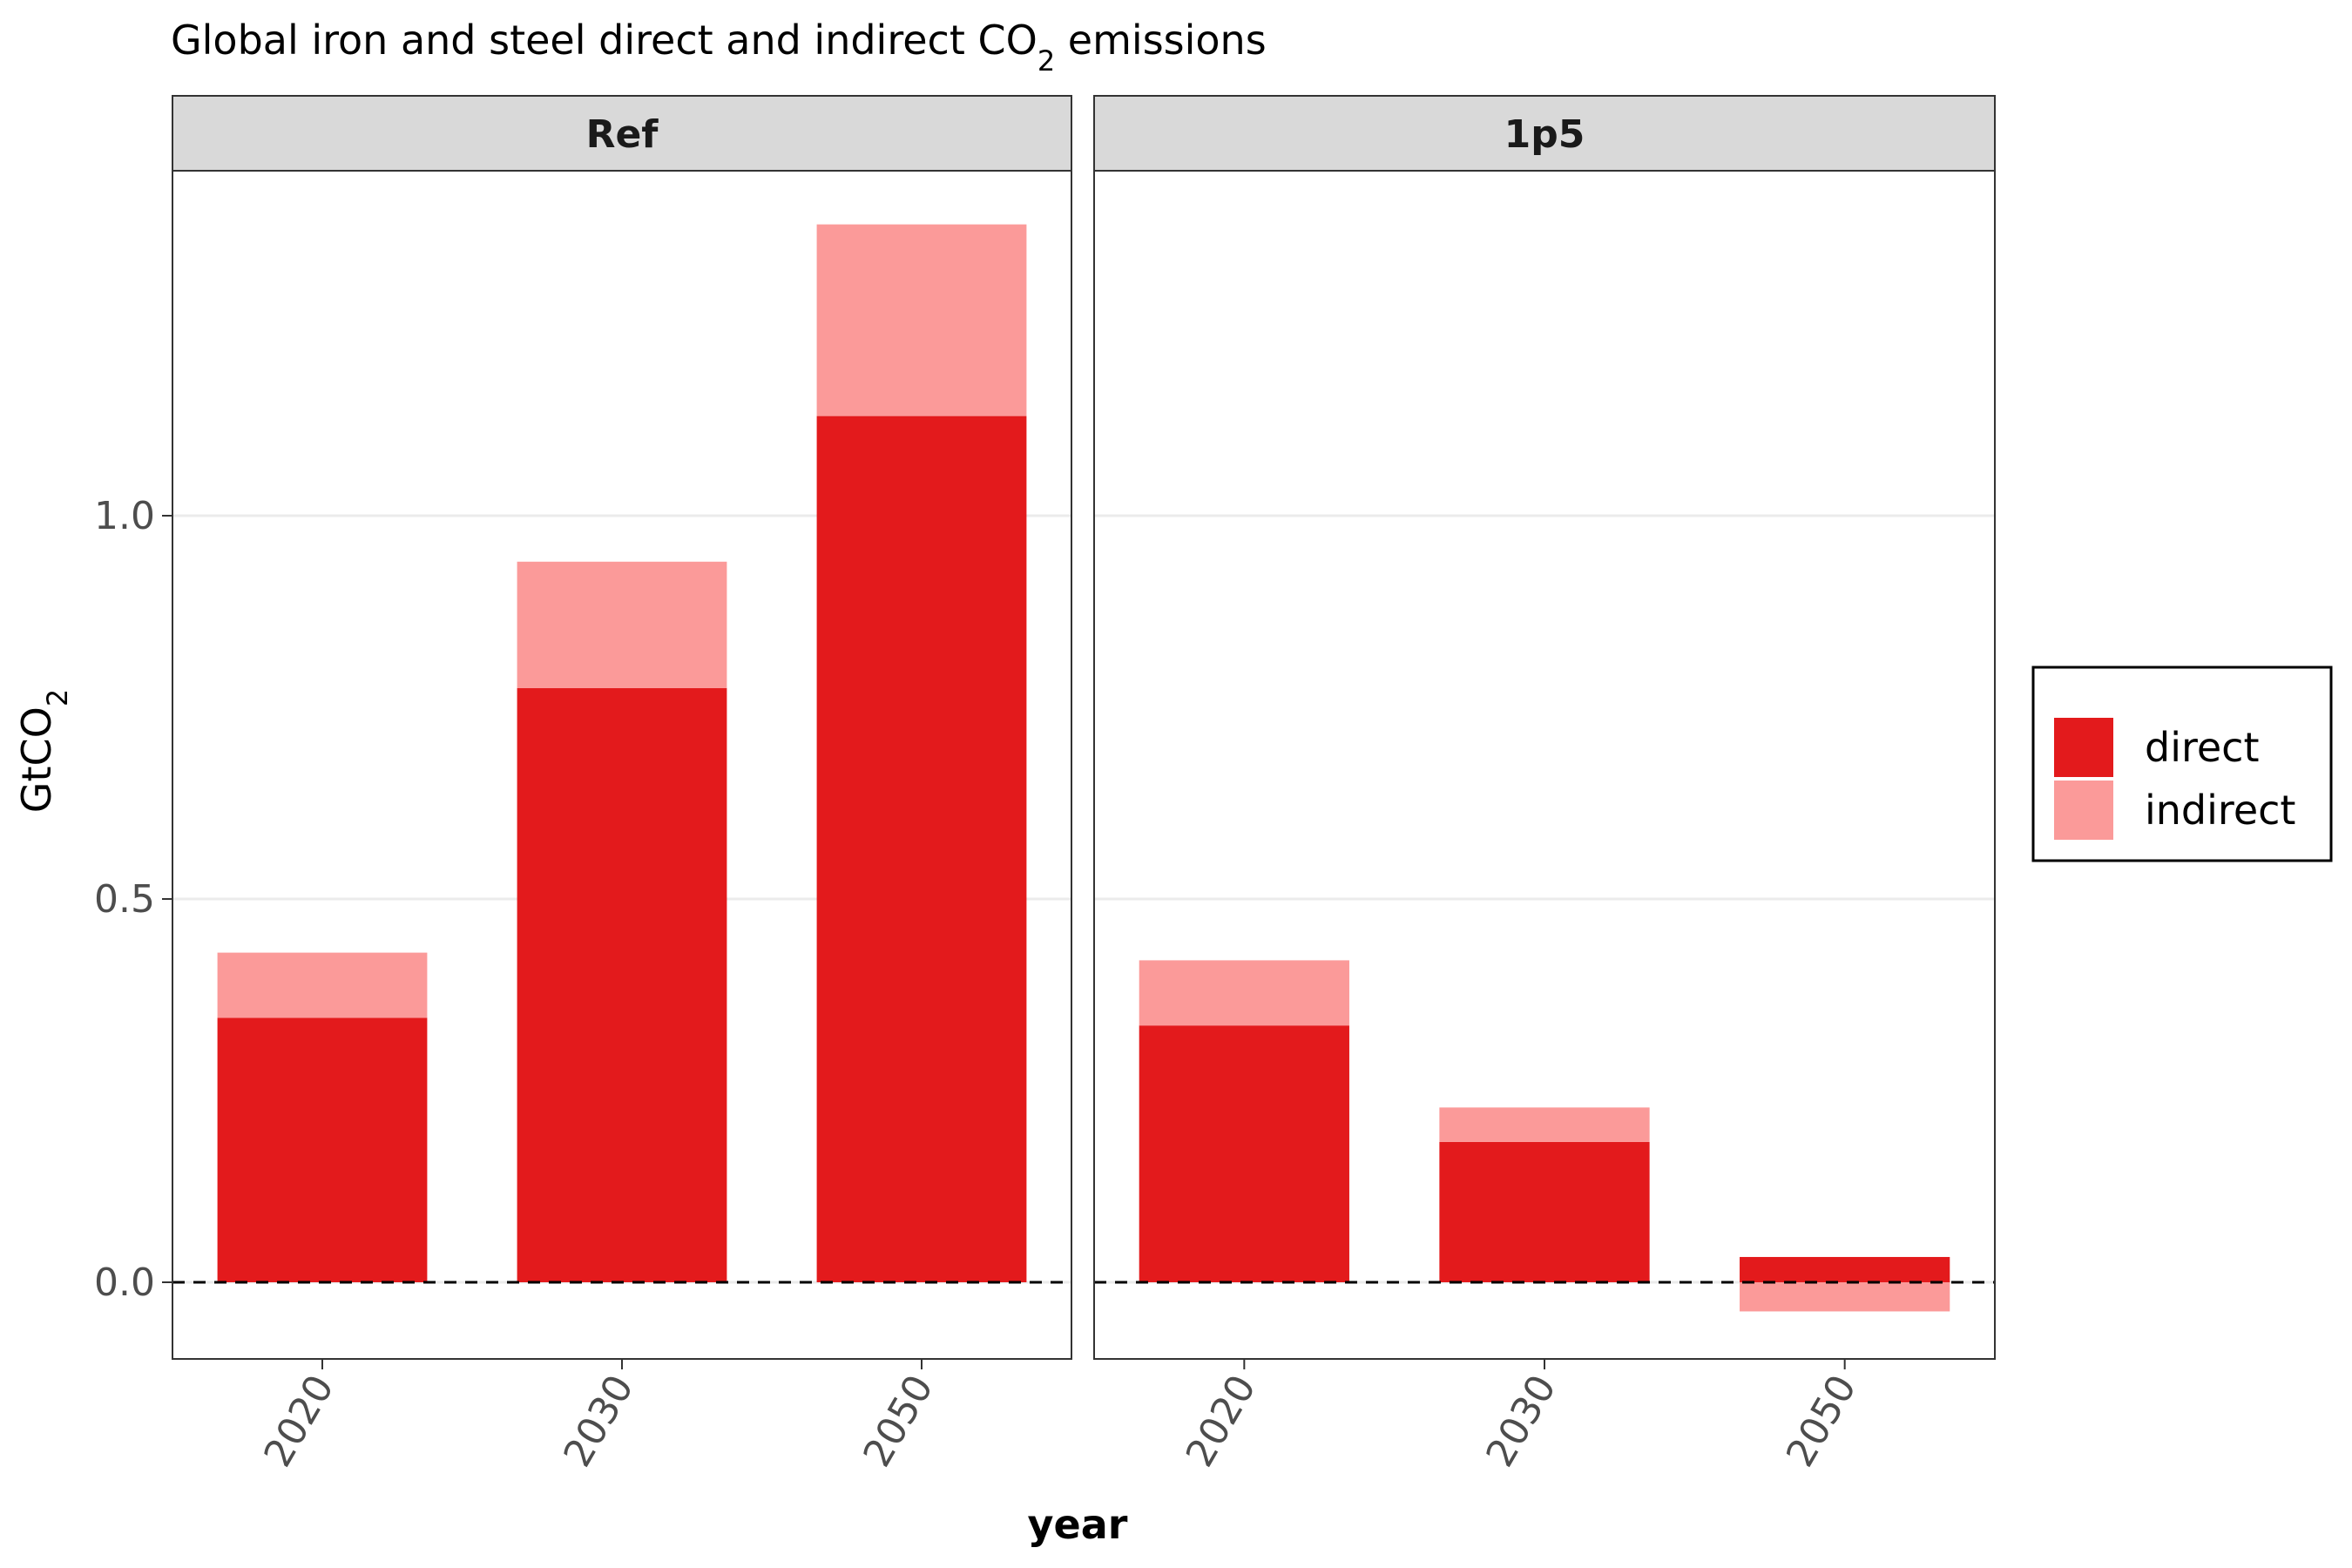  Describe the element at coordinates (1078, 1525) in the screenshot. I see `x-axis-title: year` at that location.